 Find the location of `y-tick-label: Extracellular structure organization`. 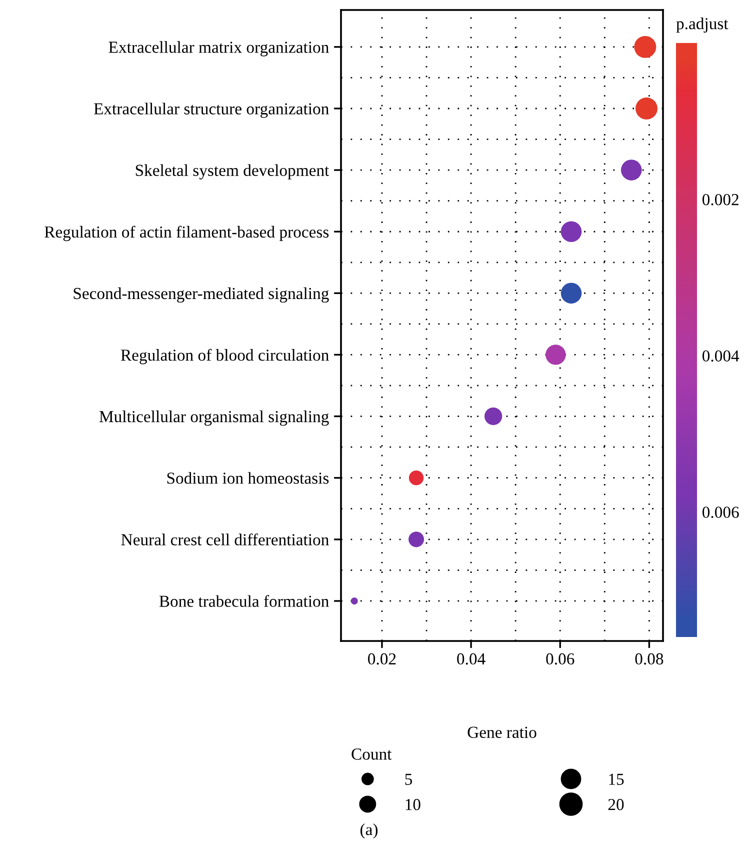

y-tick-label: Extracellular structure organization is located at coordinates (211, 110).